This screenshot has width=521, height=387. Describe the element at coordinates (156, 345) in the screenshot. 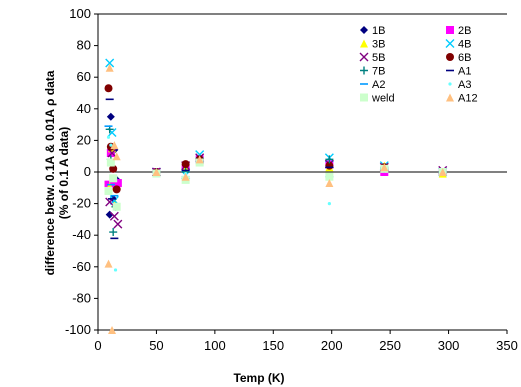

I see `x-tick-label: 50` at that location.